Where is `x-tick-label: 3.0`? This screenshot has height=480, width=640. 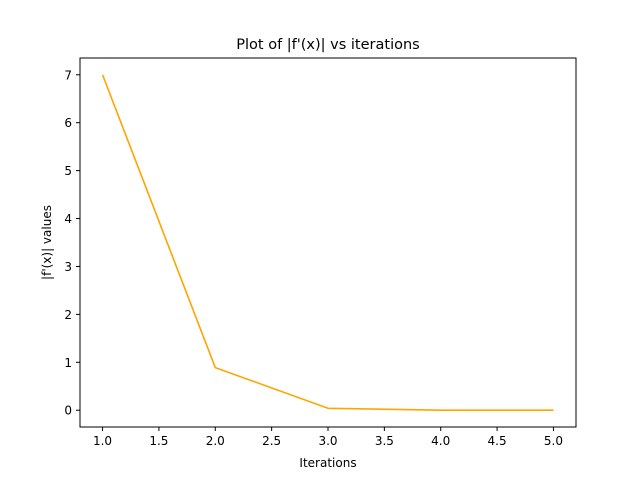
x-tick-label: 3.0 is located at coordinates (327, 441).